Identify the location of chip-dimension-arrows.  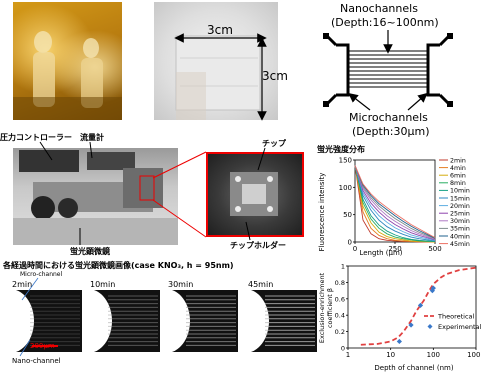
(220, 77).